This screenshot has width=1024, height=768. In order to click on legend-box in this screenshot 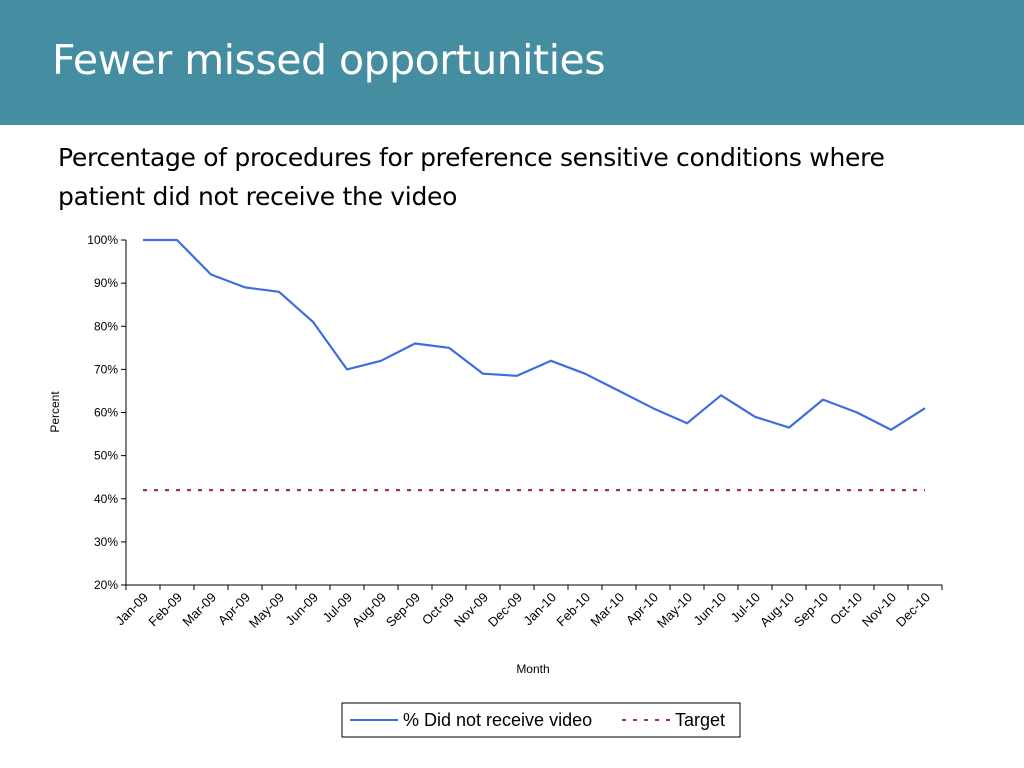, I will do `click(541, 720)`.